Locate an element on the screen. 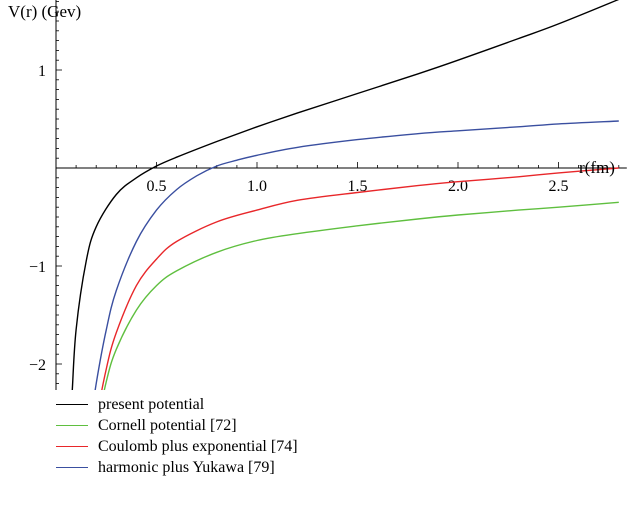 Image resolution: width=627 pixels, height=509 pixels. x-axis-title: r(fm) is located at coordinates (597, 167).